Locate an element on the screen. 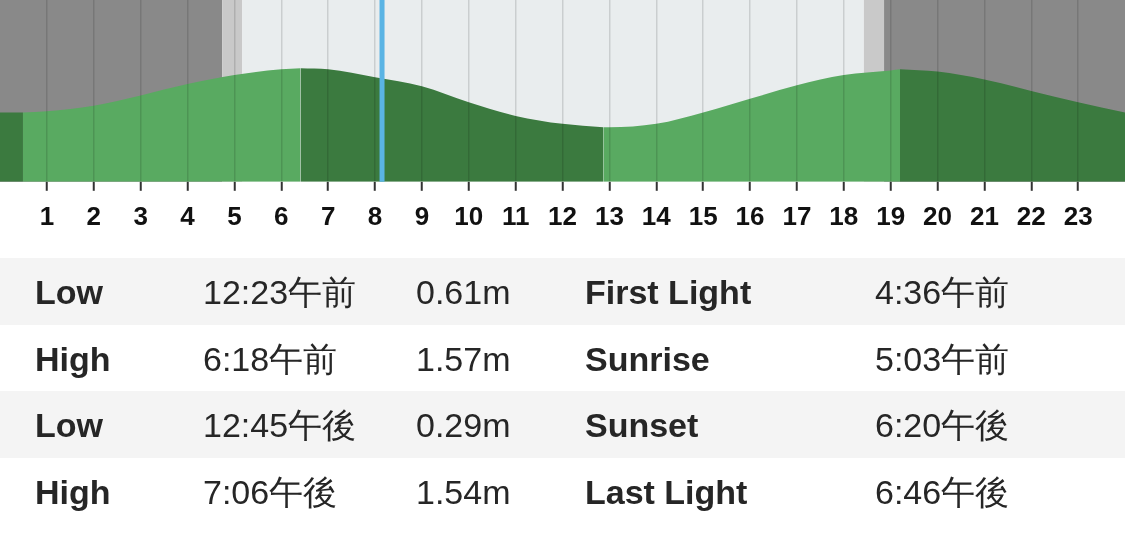  text: 4:36午前 is located at coordinates (942, 292).